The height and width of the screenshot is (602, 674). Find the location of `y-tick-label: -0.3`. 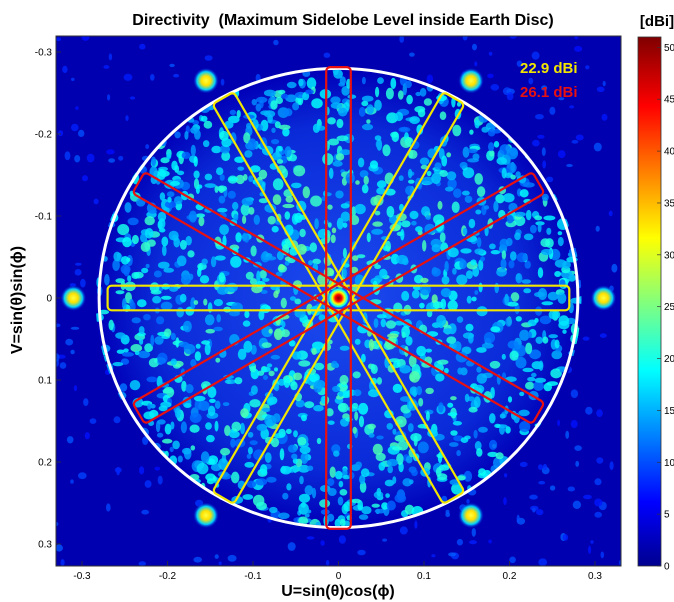

y-tick-label: -0.3 is located at coordinates (44, 53).